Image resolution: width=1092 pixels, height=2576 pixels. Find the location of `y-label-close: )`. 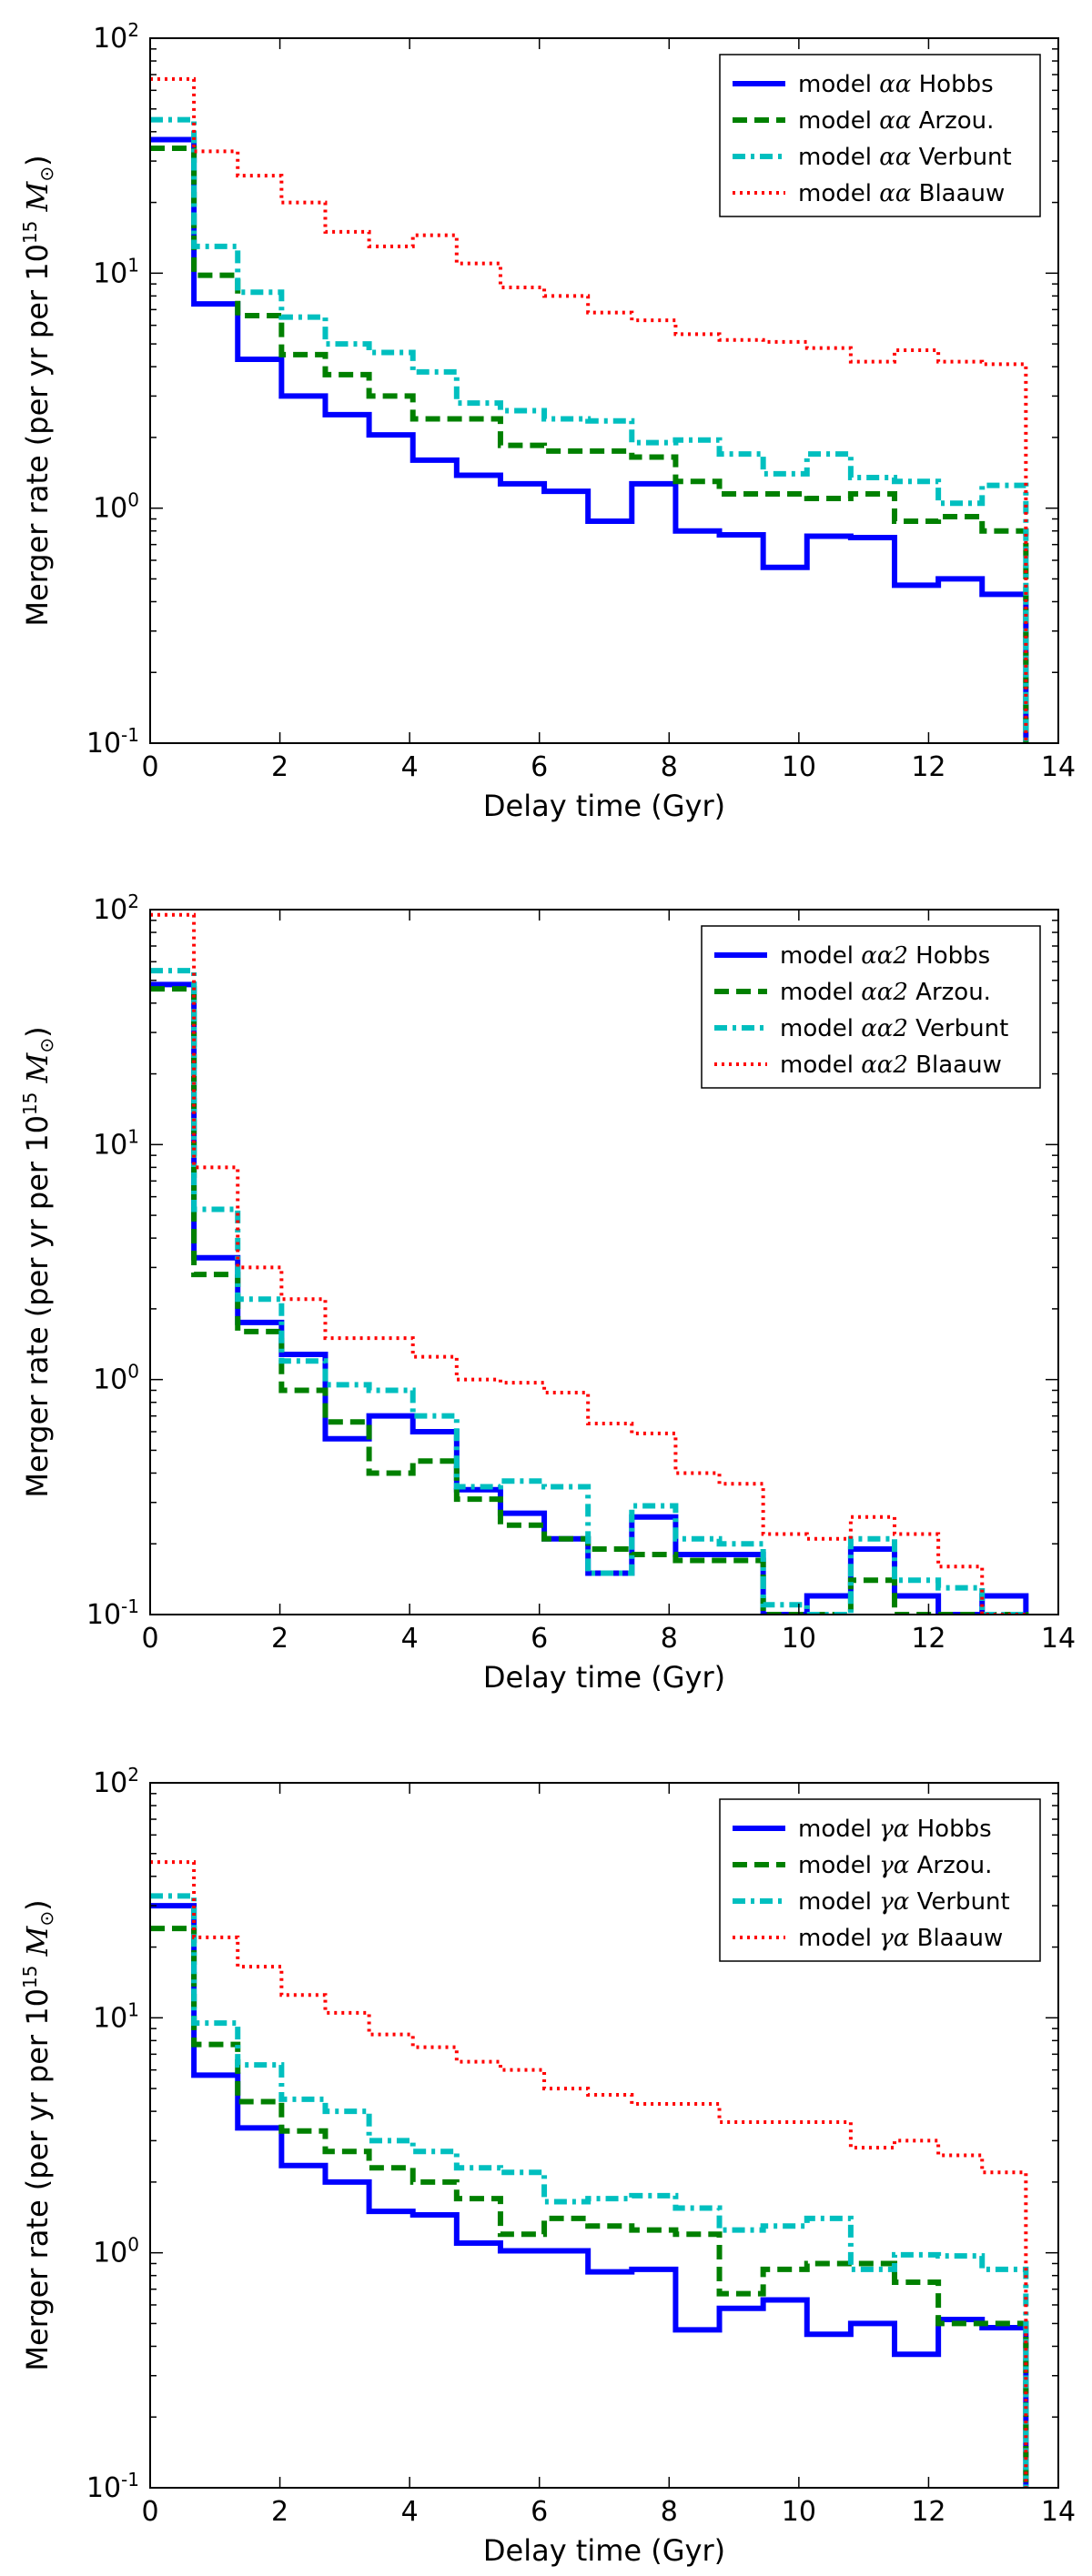

y-label-close: ) is located at coordinates (38, 1031).